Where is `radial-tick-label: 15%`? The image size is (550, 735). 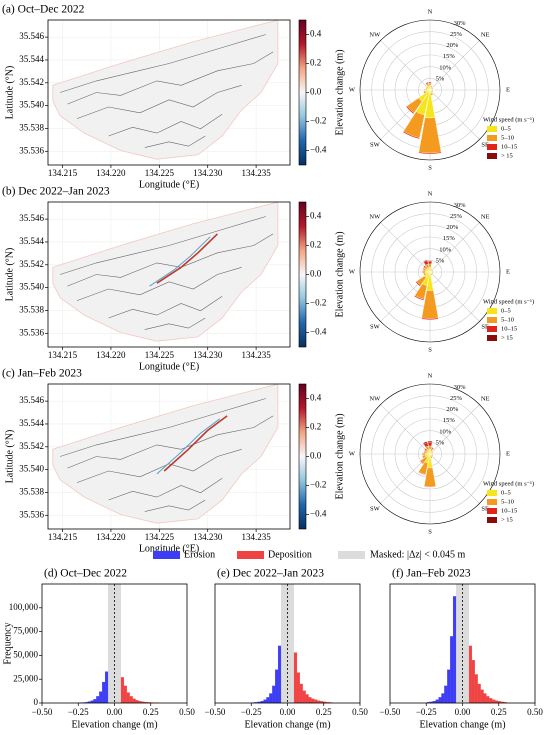 radial-tick-label: 15% is located at coordinates (449, 238).